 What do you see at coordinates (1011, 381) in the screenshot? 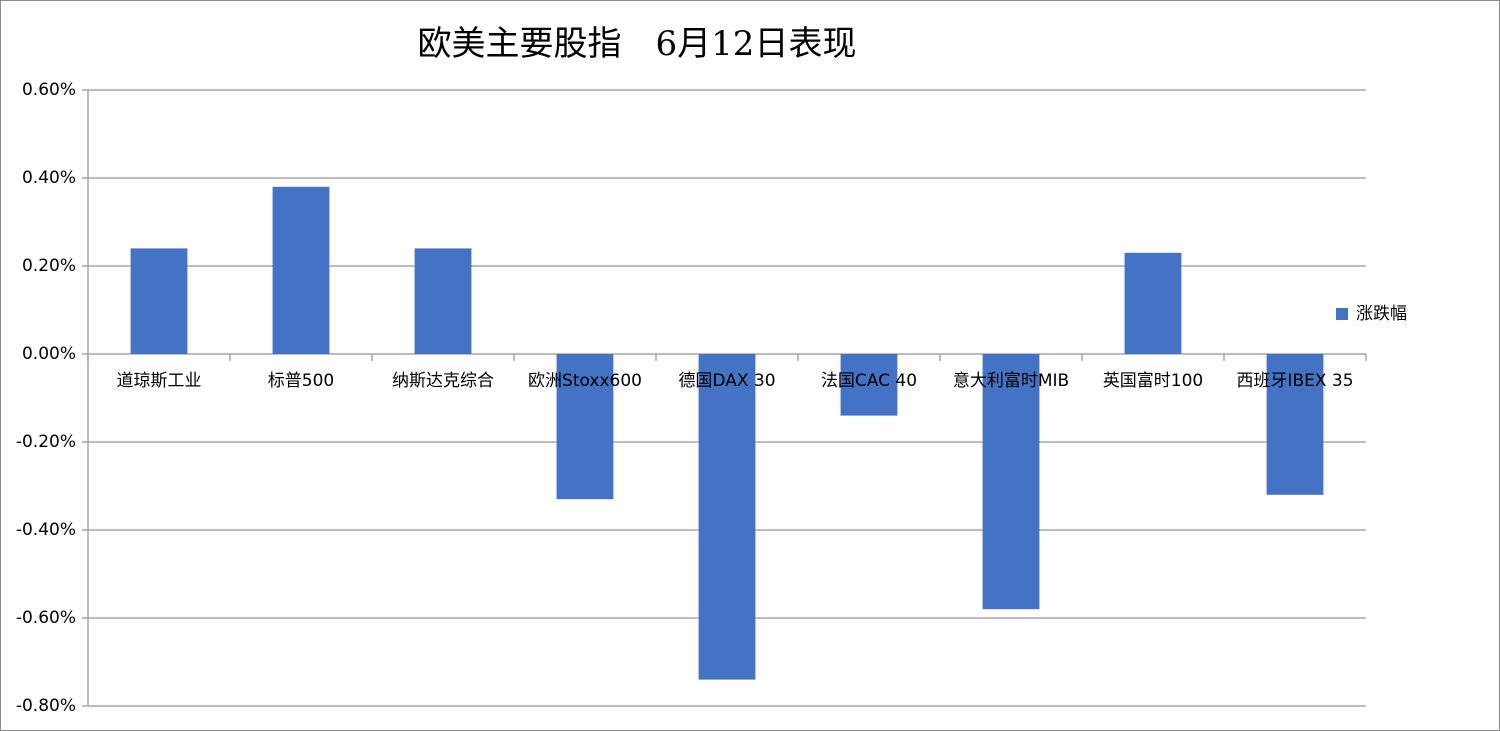
I see `x-tick-label: 意大利富时MIB` at bounding box center [1011, 381].